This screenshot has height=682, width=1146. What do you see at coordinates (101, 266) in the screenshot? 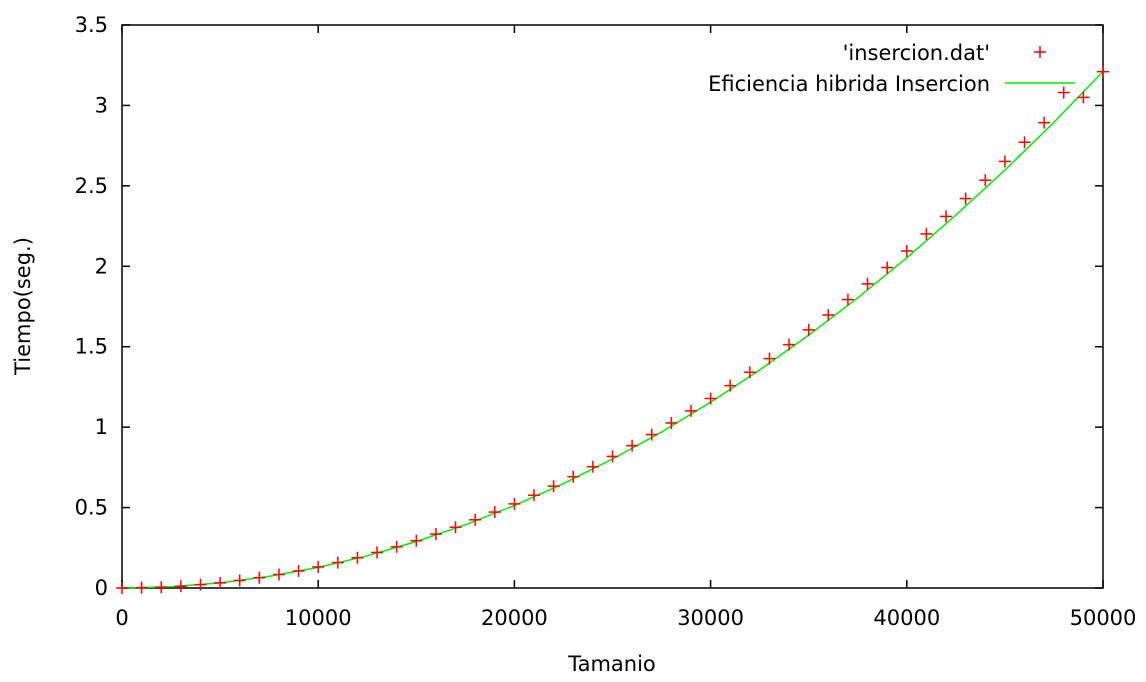
I see `y-tick-label: 2` at bounding box center [101, 266].